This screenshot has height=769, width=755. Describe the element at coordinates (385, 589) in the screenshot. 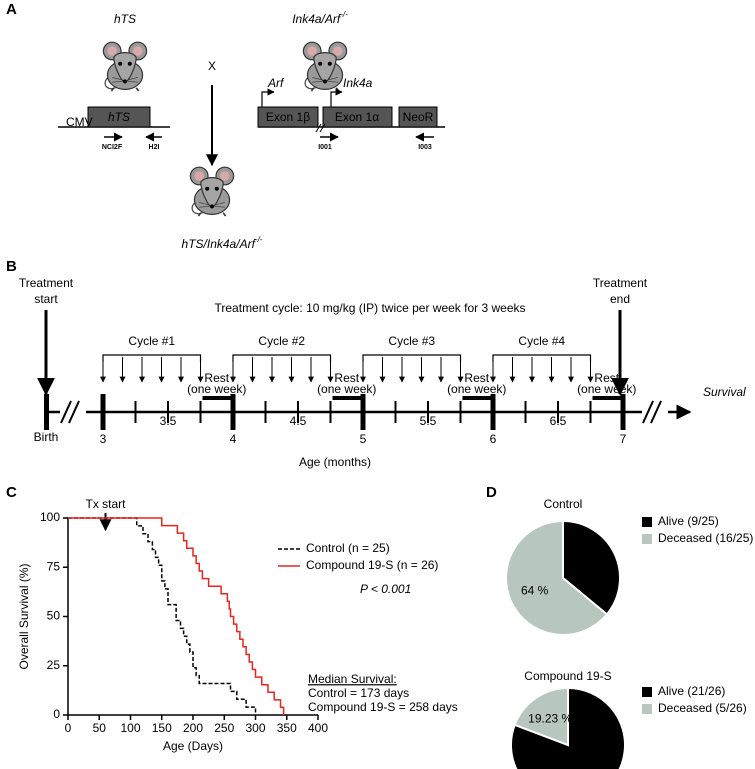

I see `p-value: P < 0.001` at that location.